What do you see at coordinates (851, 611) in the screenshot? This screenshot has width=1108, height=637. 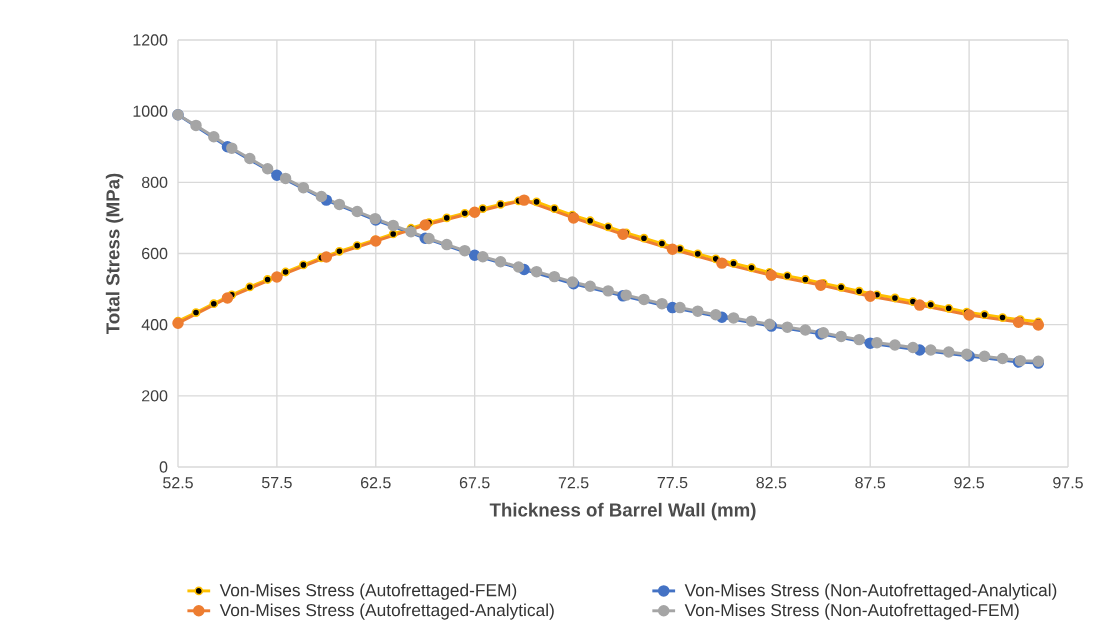 I see `legend-label: Von-Mises Stress (Non-Autofrettaged-FEM)` at bounding box center [851, 611].